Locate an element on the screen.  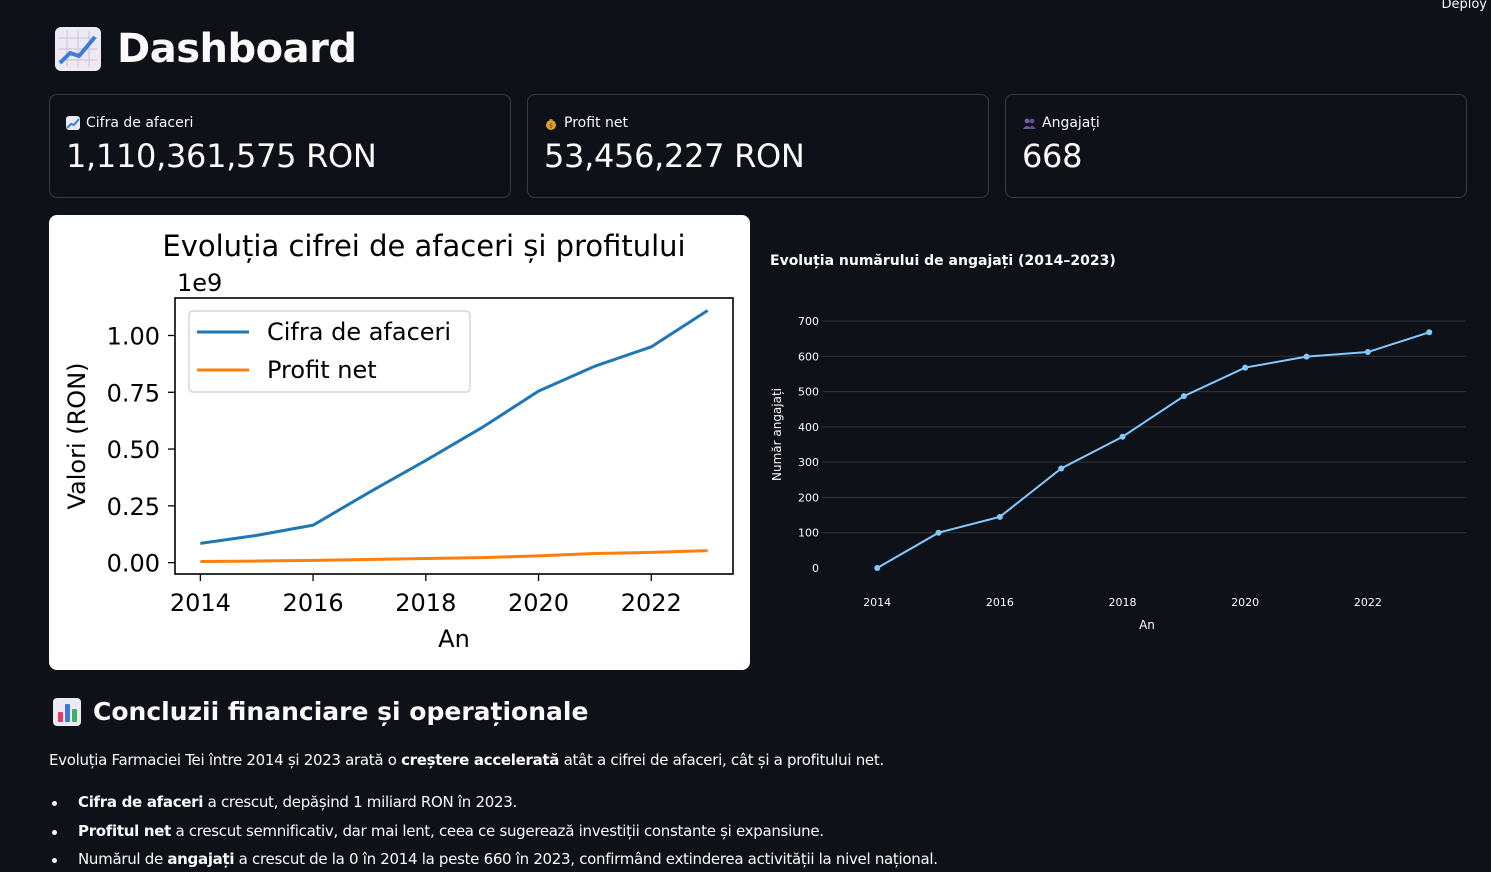
axis-offset-label: 1e9 is located at coordinates (199, 283).